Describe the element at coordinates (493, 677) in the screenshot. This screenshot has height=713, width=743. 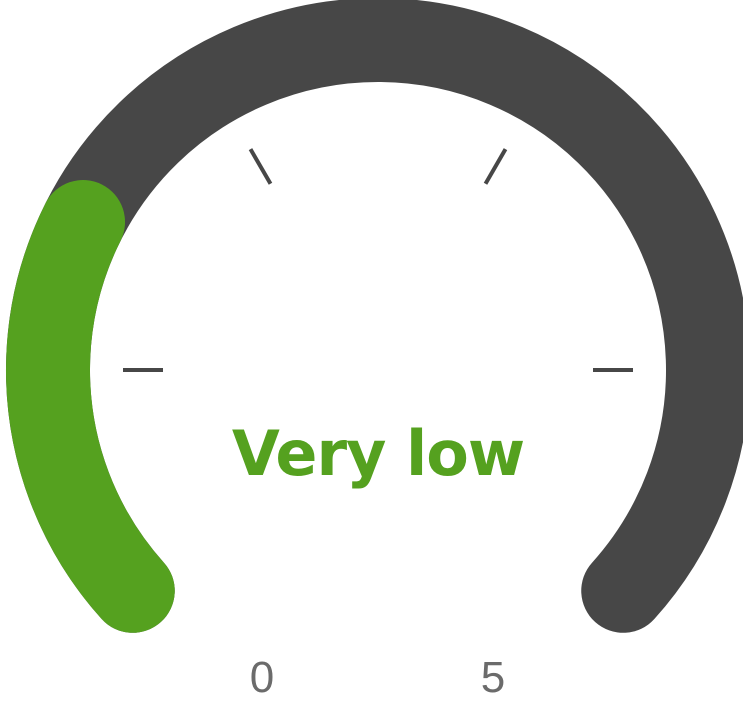
I see `scale-max-label: 5` at that location.